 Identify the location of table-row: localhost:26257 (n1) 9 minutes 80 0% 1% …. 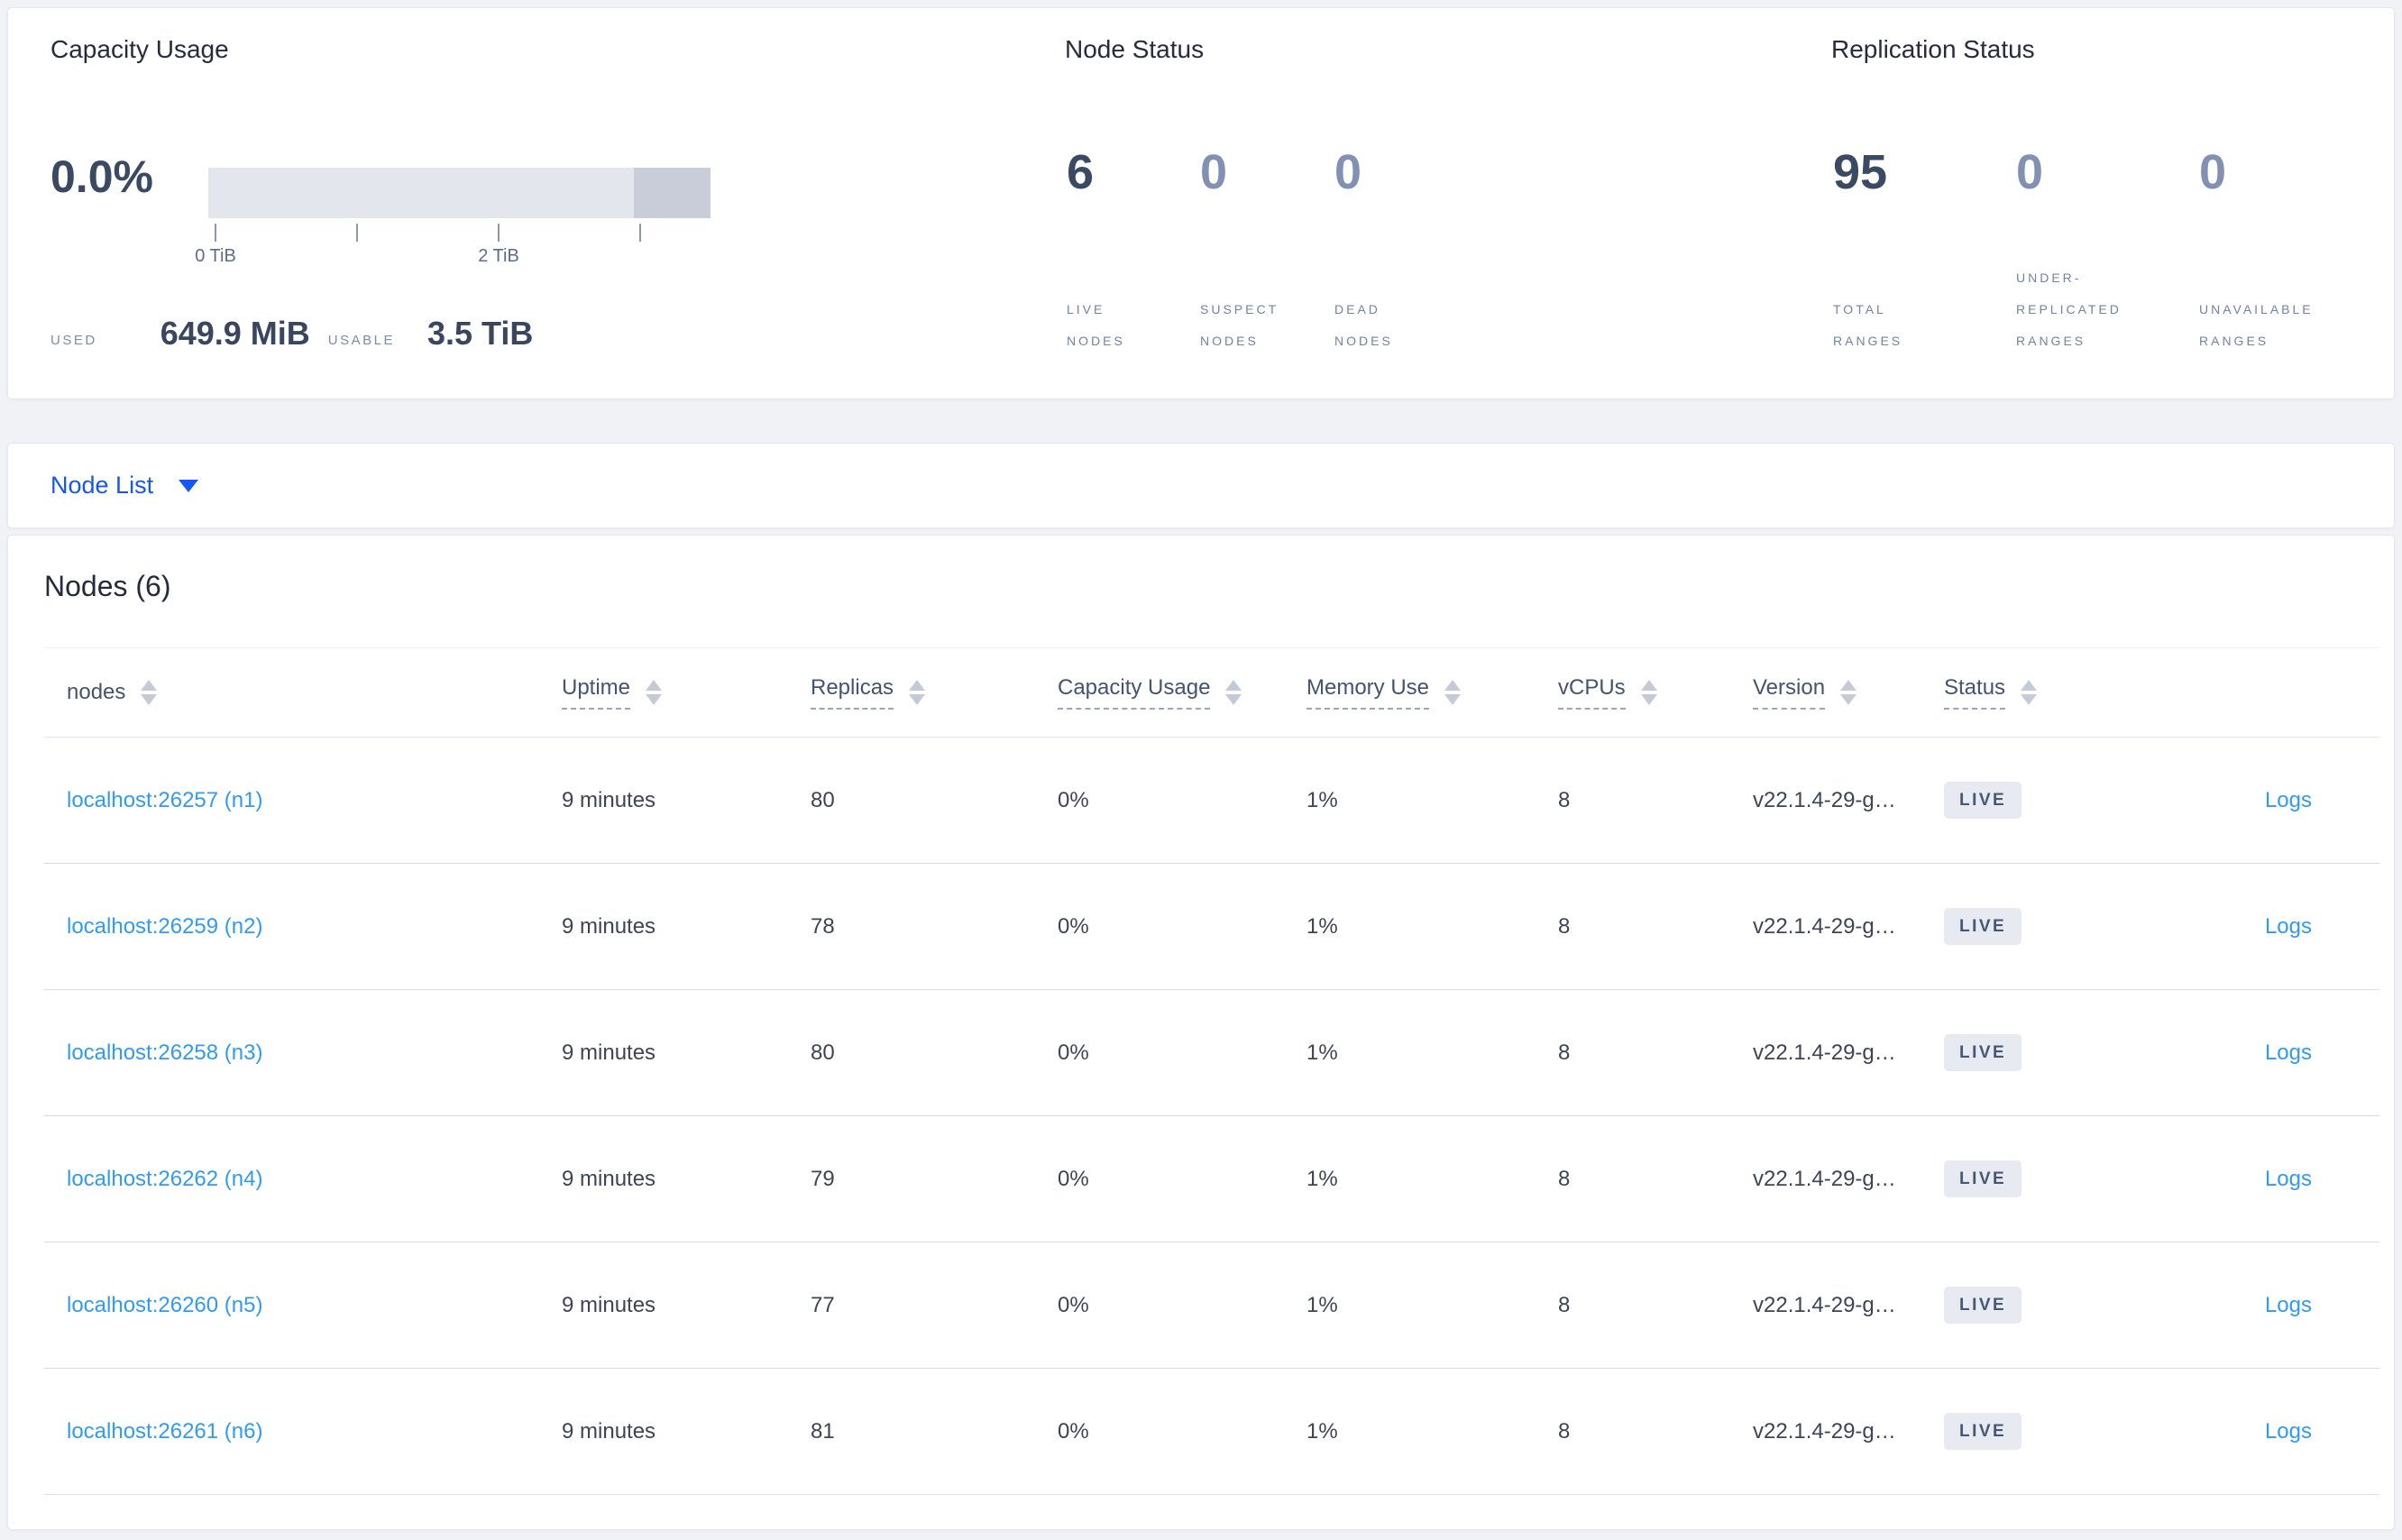
(1211, 801).